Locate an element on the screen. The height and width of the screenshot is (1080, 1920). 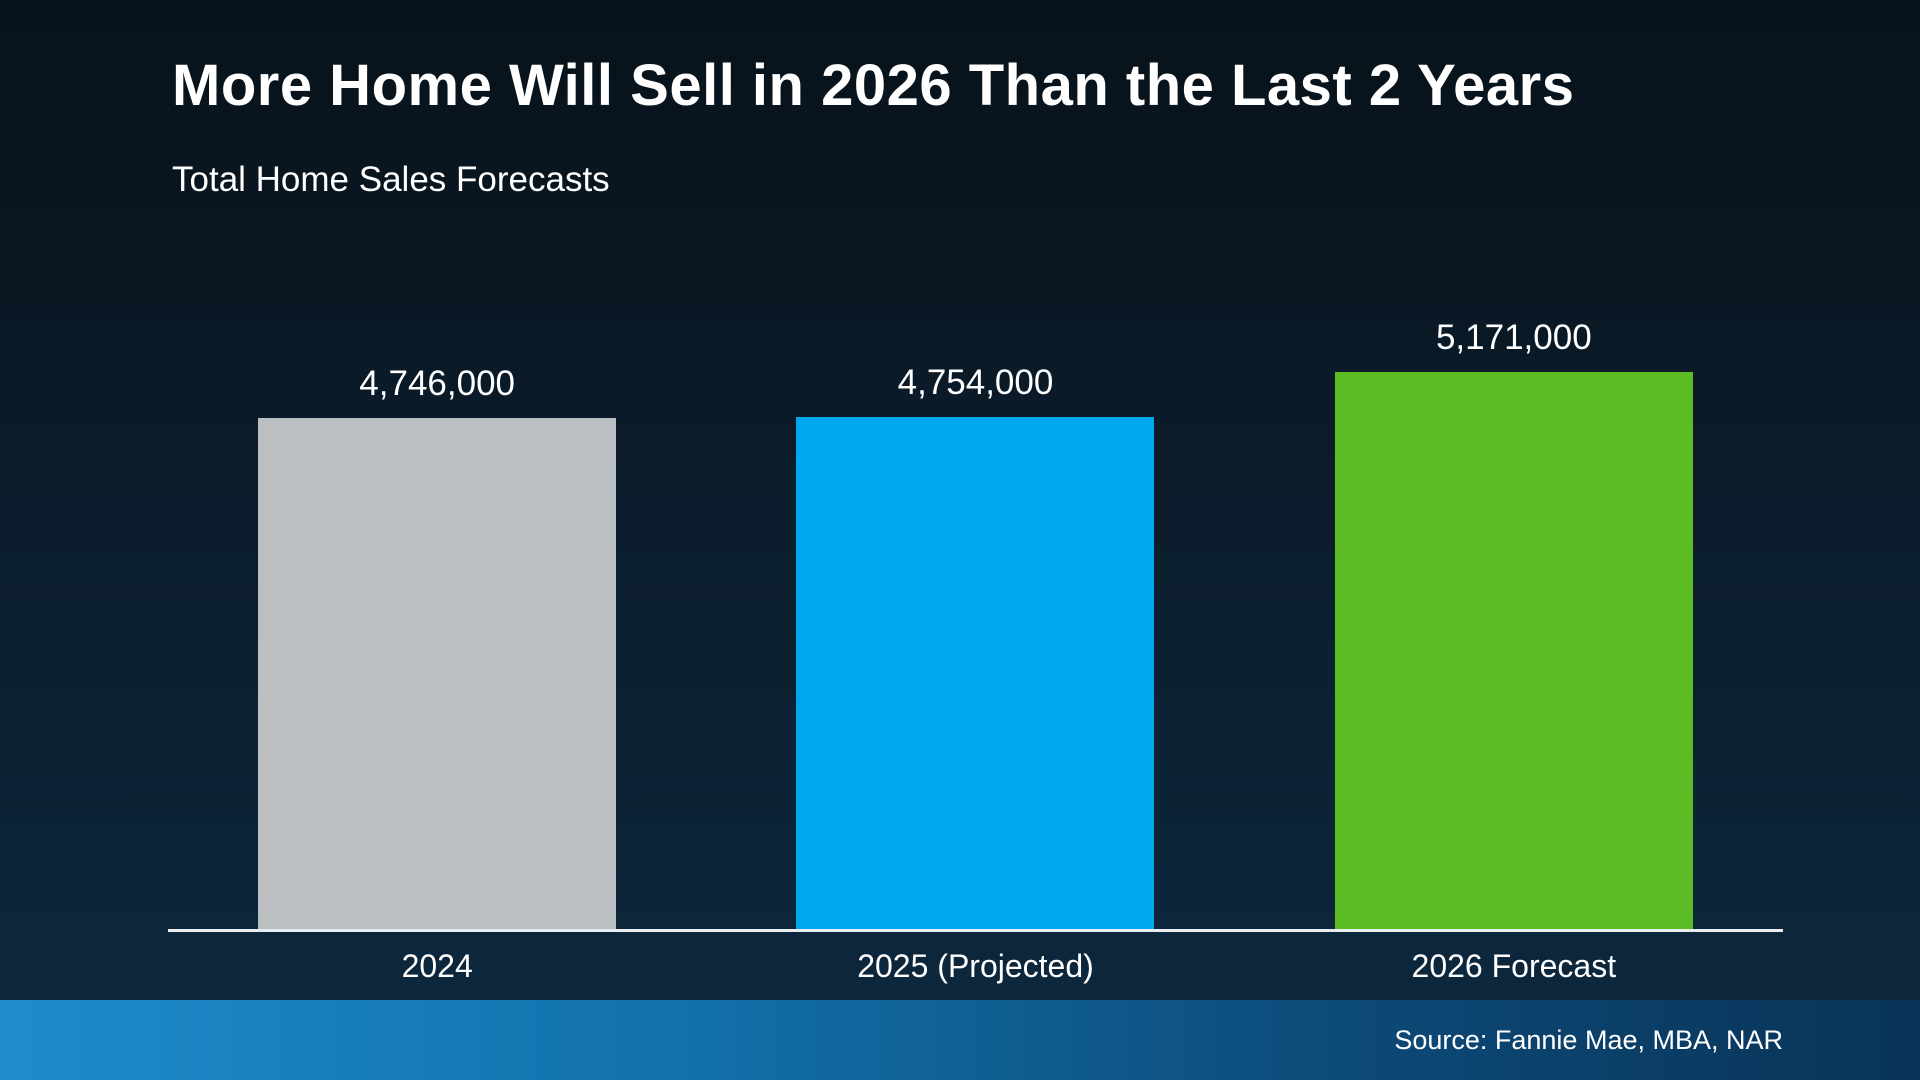
footer-bar: Source: Fannie Mae, MBA, NAR is located at coordinates (960, 1040).